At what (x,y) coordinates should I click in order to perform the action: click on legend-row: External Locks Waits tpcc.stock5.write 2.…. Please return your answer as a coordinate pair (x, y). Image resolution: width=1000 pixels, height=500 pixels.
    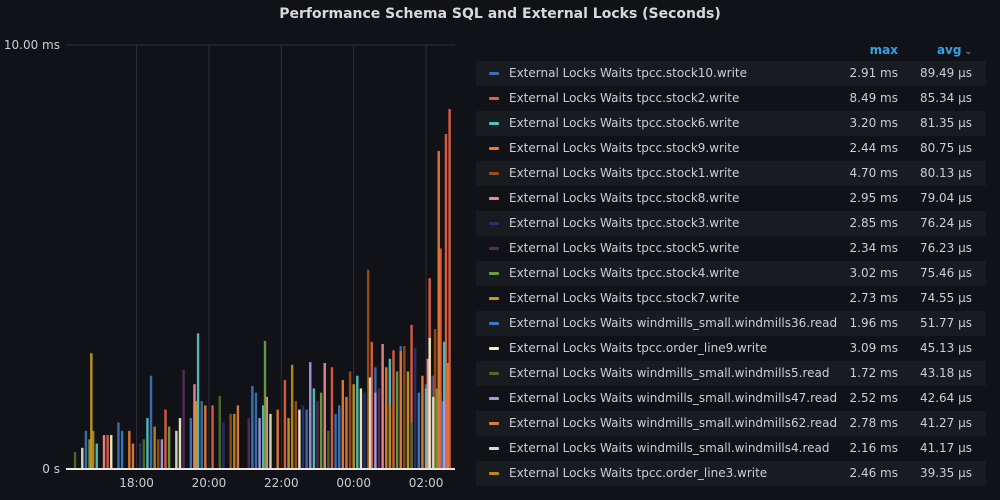
    Looking at the image, I should click on (731, 248).